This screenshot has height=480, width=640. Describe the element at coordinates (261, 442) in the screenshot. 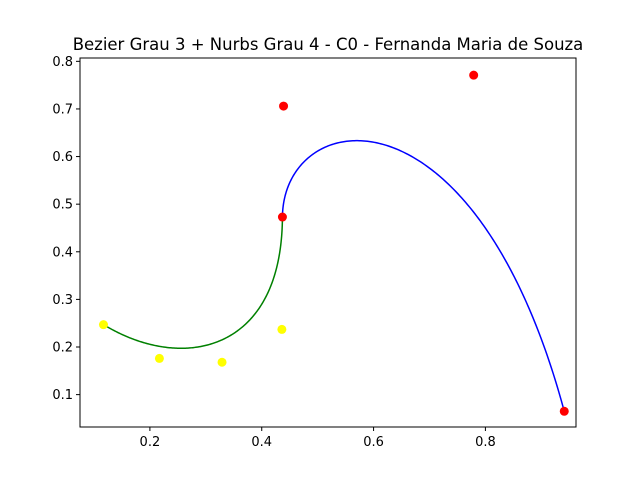

I see `x-tick-label: 0.4` at that location.